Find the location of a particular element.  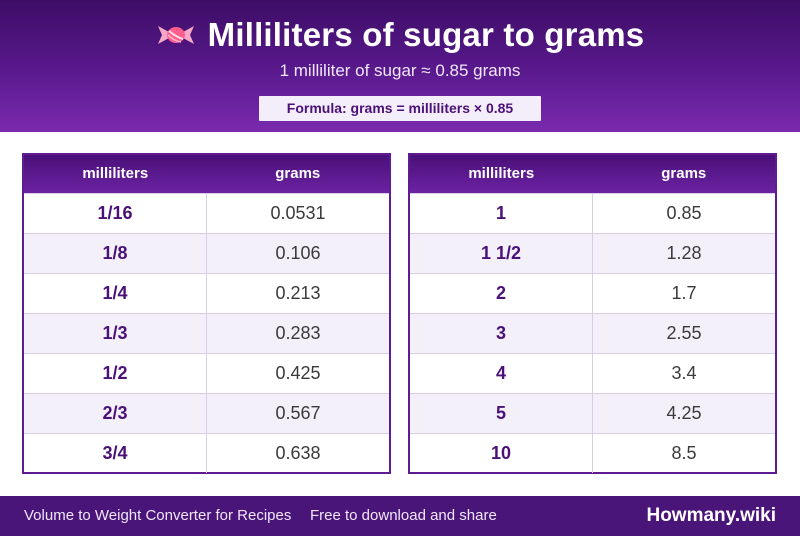

milliliters-cell: 4 is located at coordinates (501, 373).